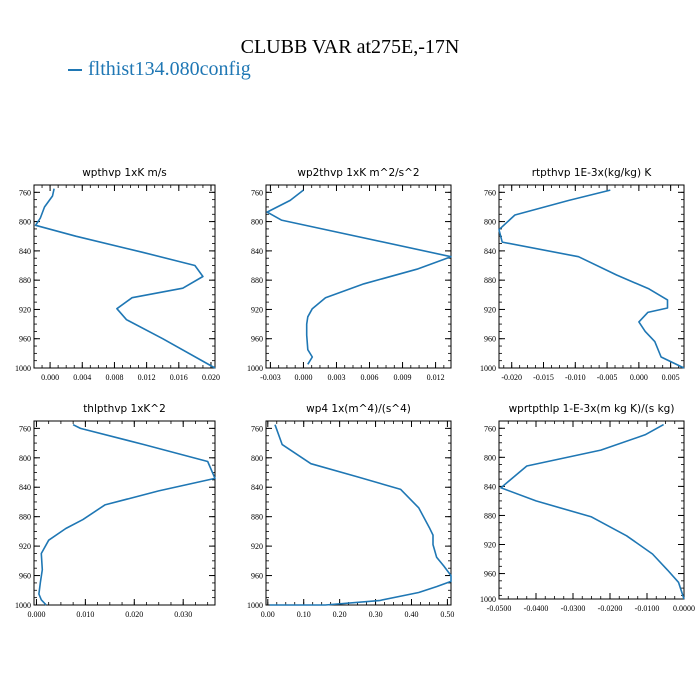 Image resolution: width=700 pixels, height=700 pixels. I want to click on panel-title: wp2thvp 1xK m^2/s^2, so click(358, 173).